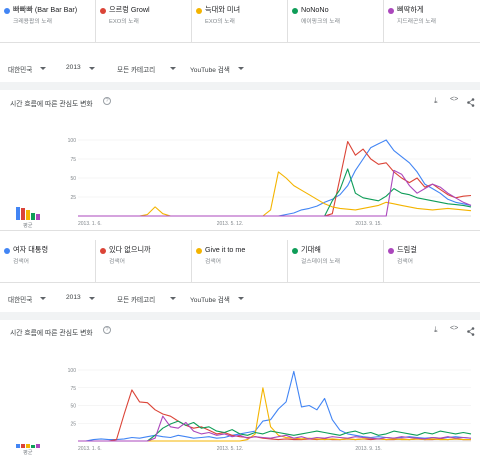 This screenshot has width=480, height=455. I want to click on term-title: 기대해, so click(311, 249).